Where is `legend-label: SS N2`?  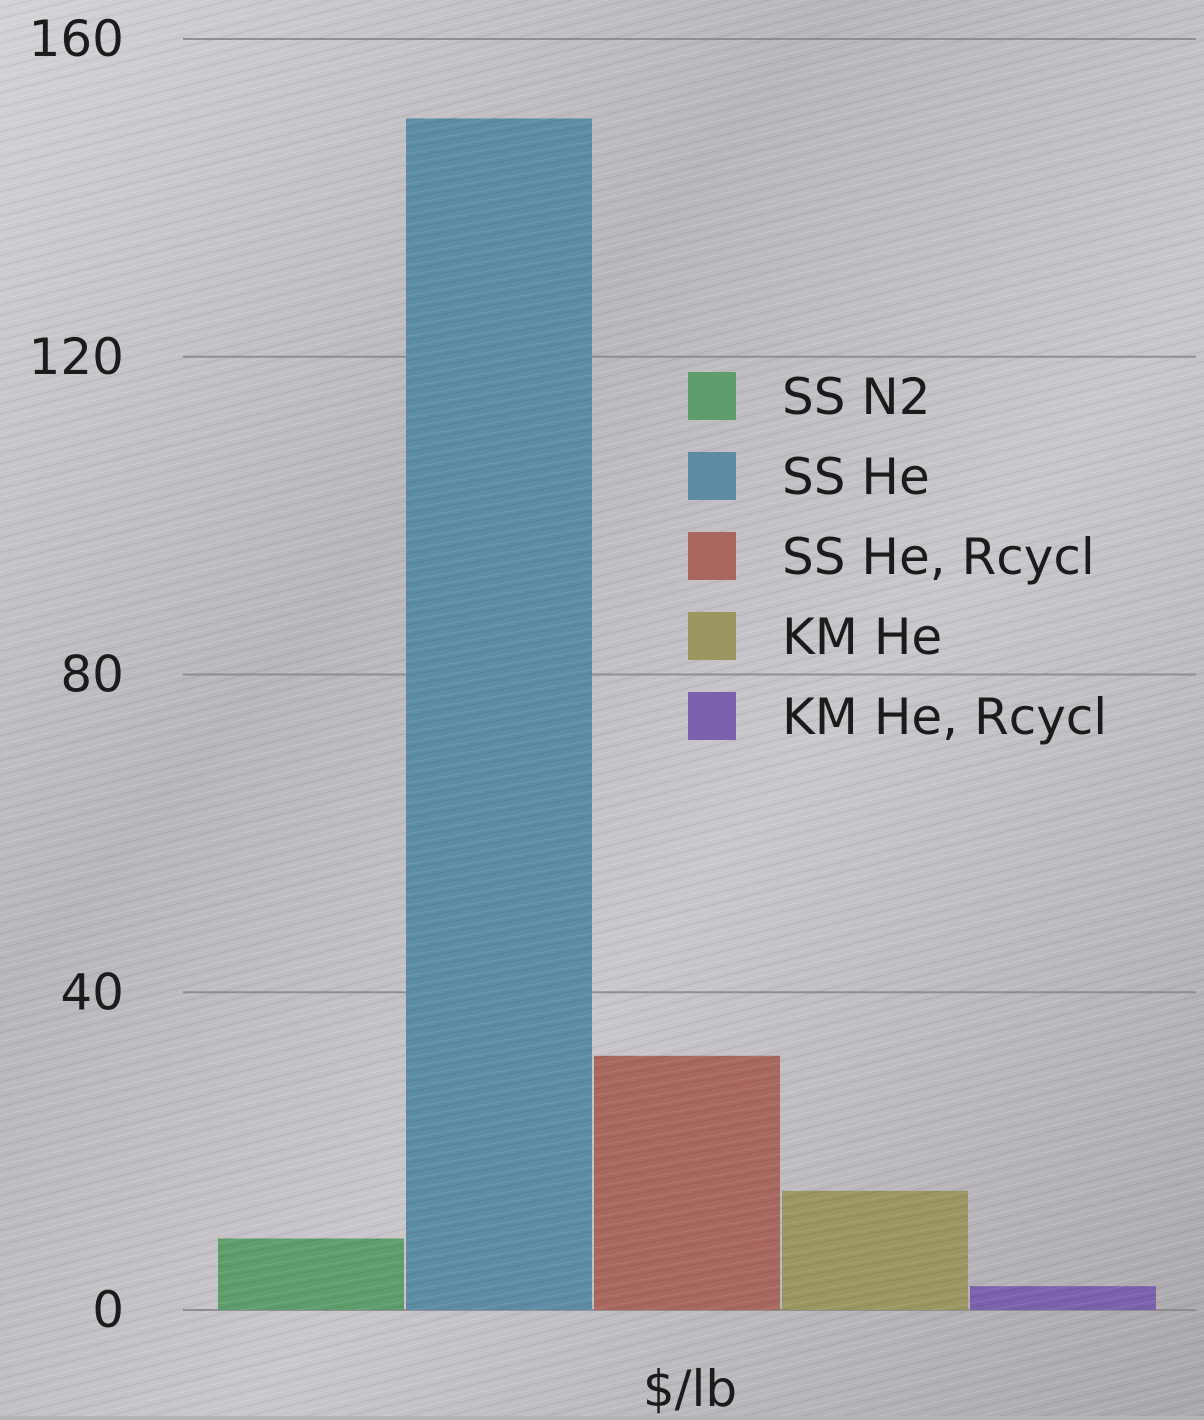
legend-label: SS N2 is located at coordinates (856, 397).